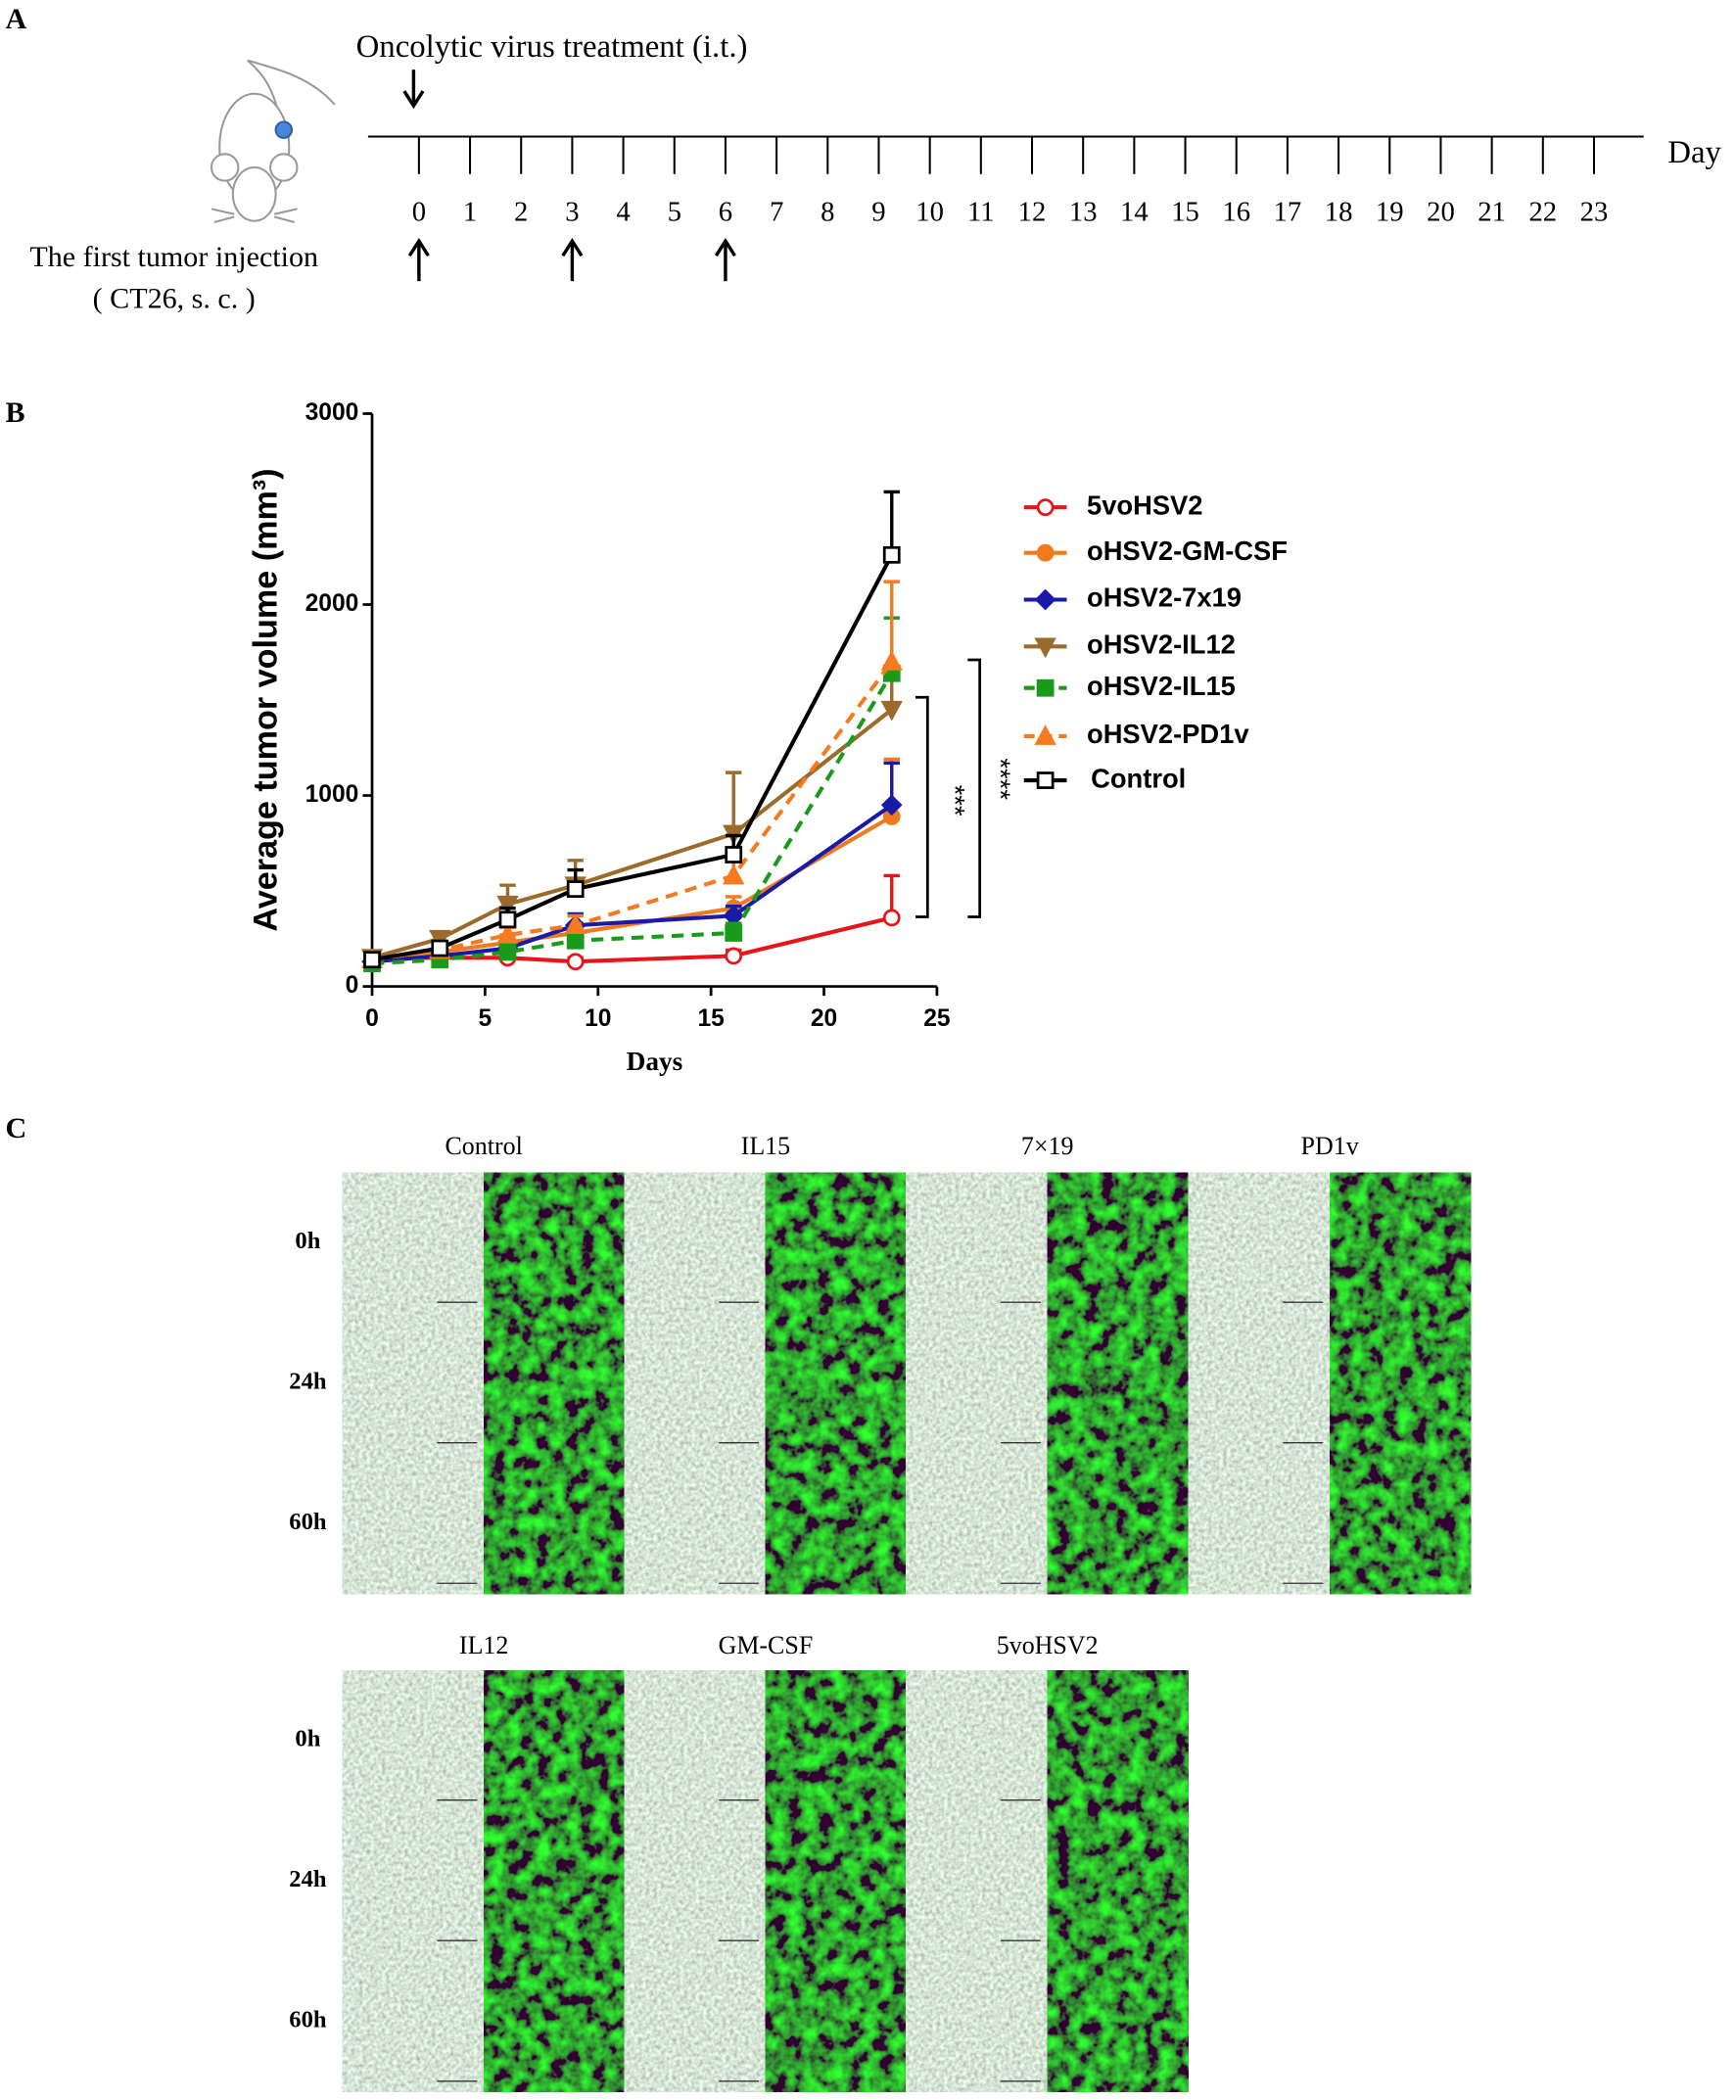 The height and width of the screenshot is (2100, 1736). Describe the element at coordinates (1083, 211) in the screenshot. I see `day-label: 13` at that location.